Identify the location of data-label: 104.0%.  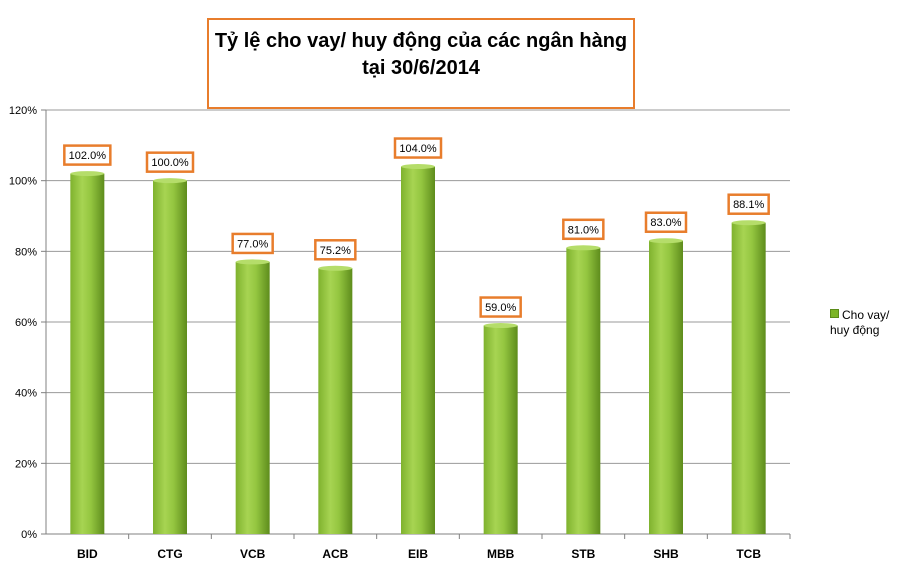
(418, 149).